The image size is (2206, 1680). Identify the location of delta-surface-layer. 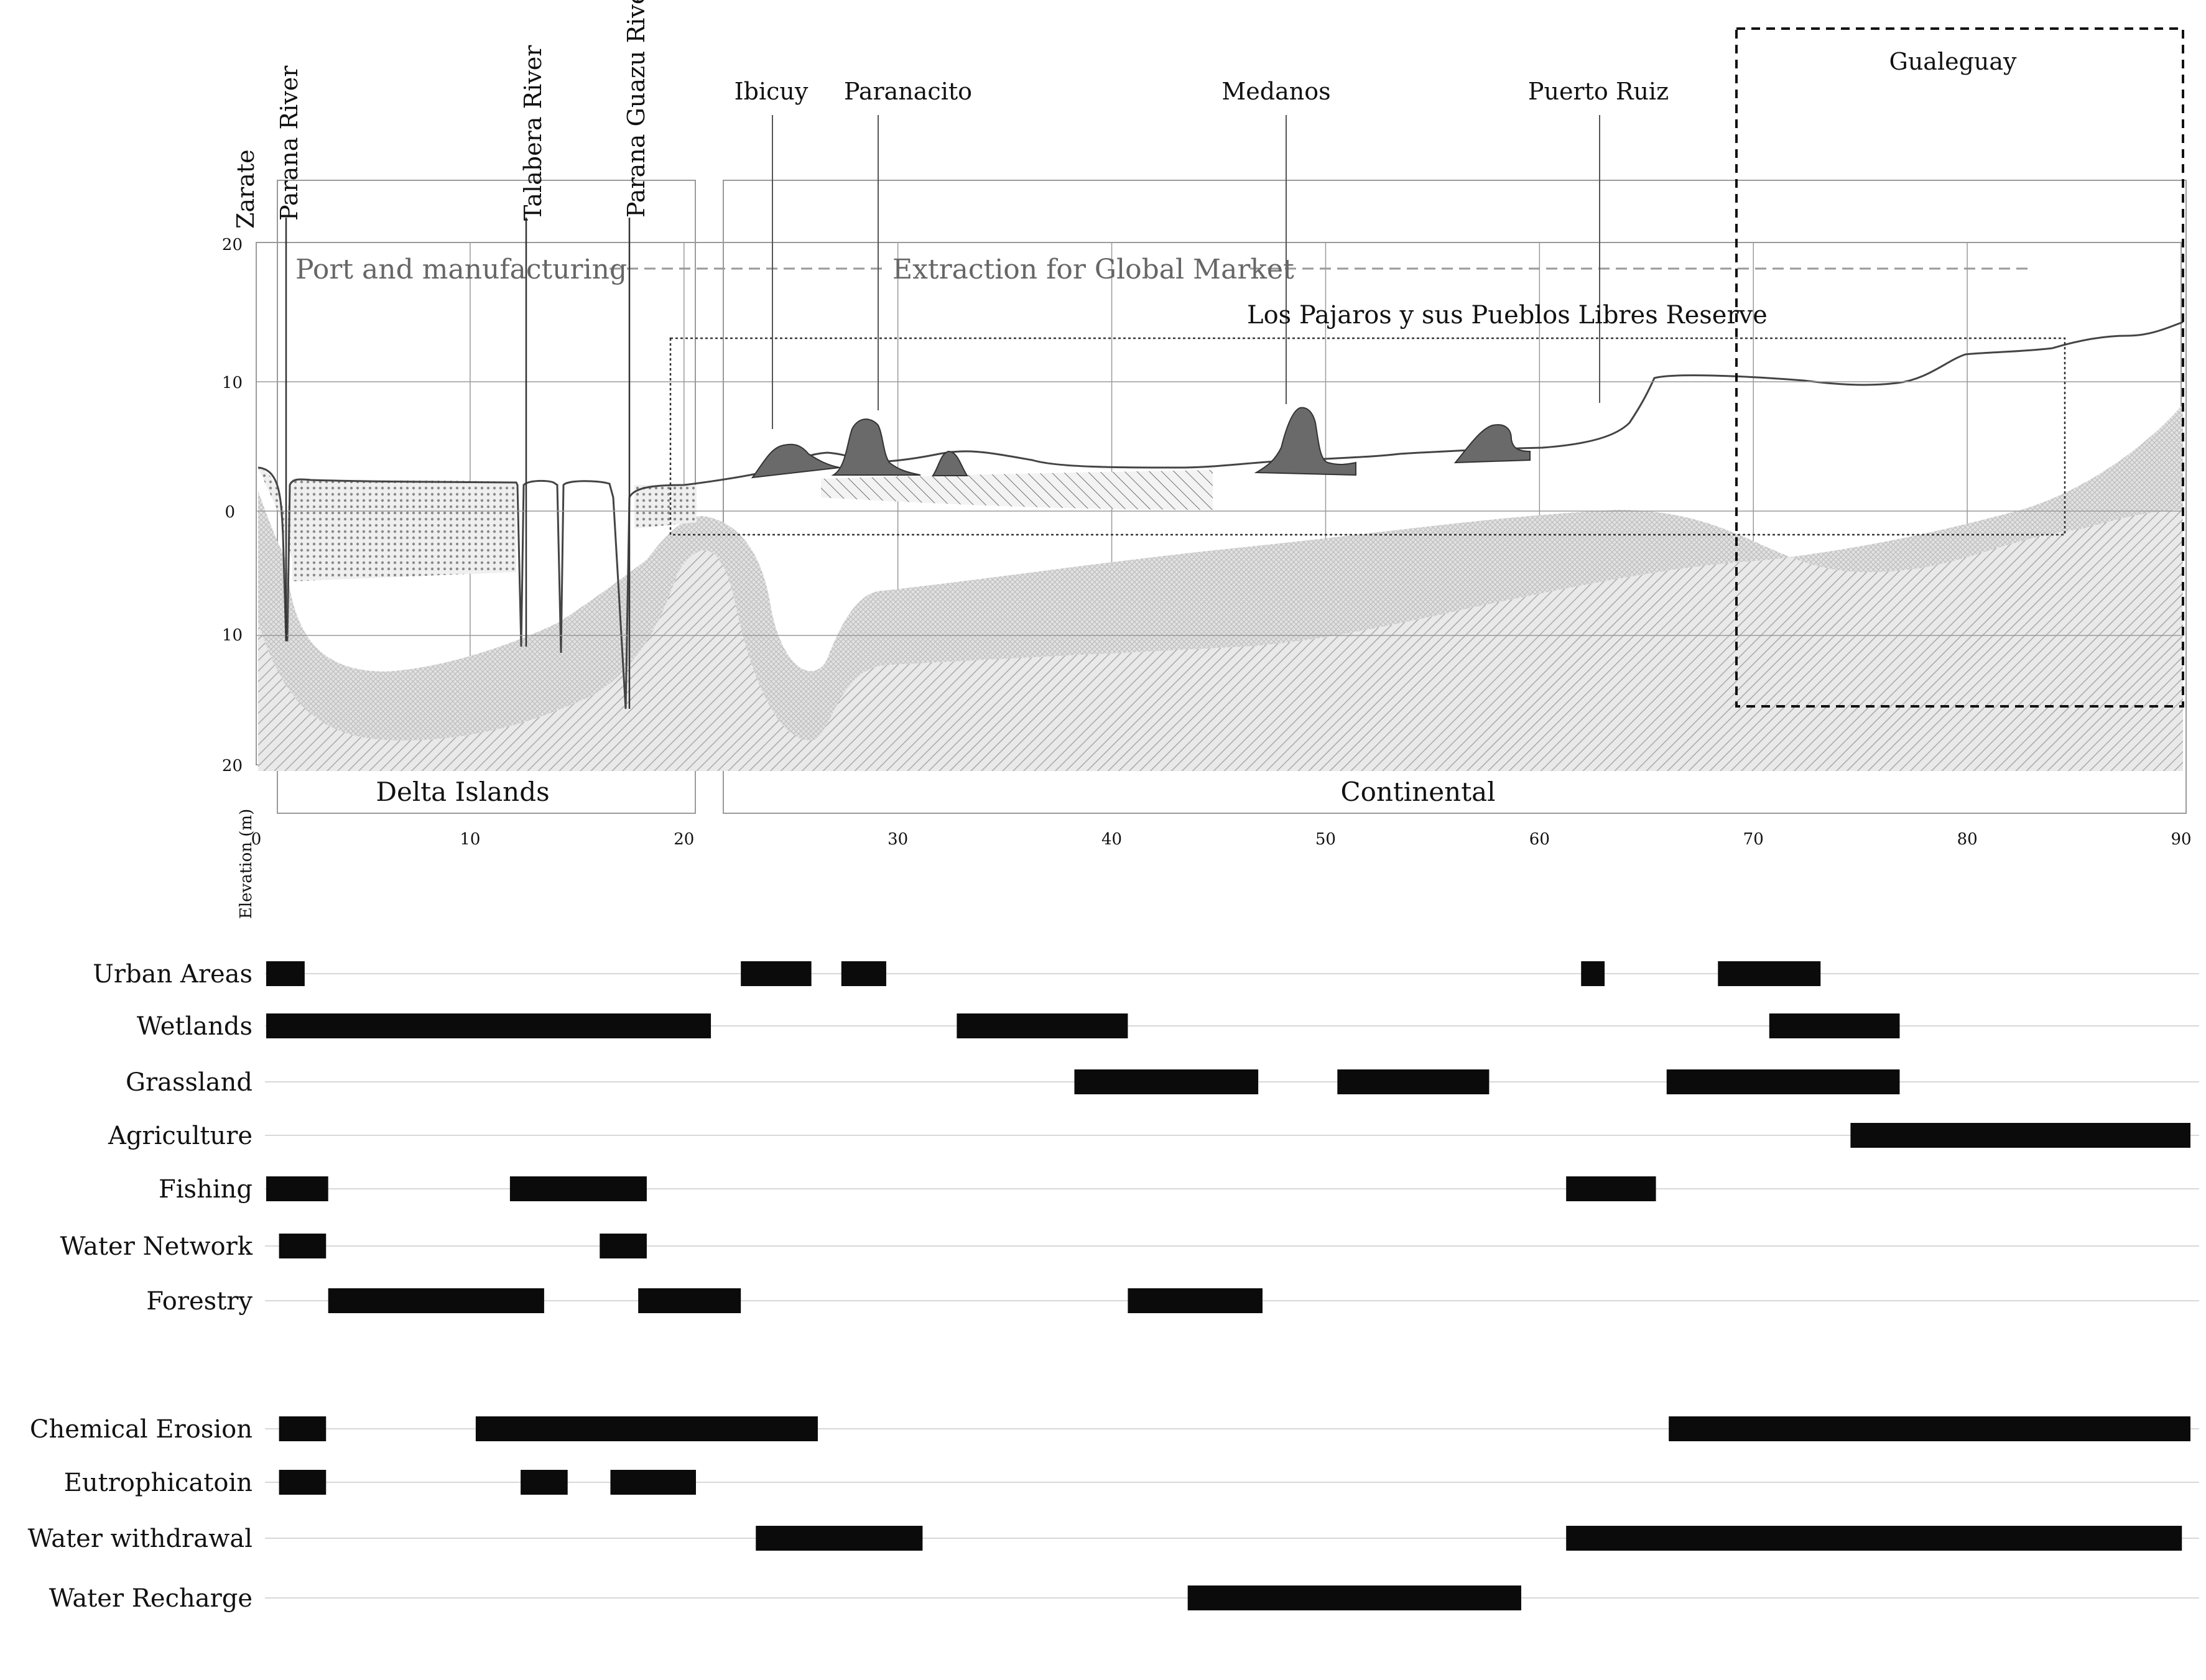
(478, 524).